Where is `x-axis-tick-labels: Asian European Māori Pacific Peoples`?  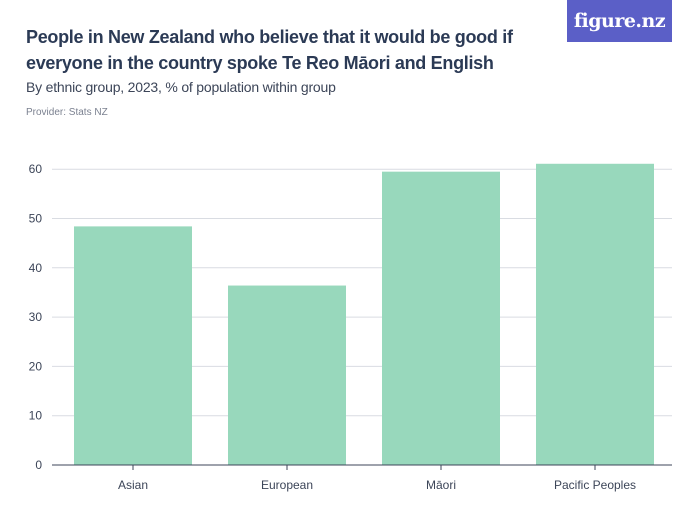
x-axis-tick-labels: Asian European Māori Pacific Peoples is located at coordinates (377, 485).